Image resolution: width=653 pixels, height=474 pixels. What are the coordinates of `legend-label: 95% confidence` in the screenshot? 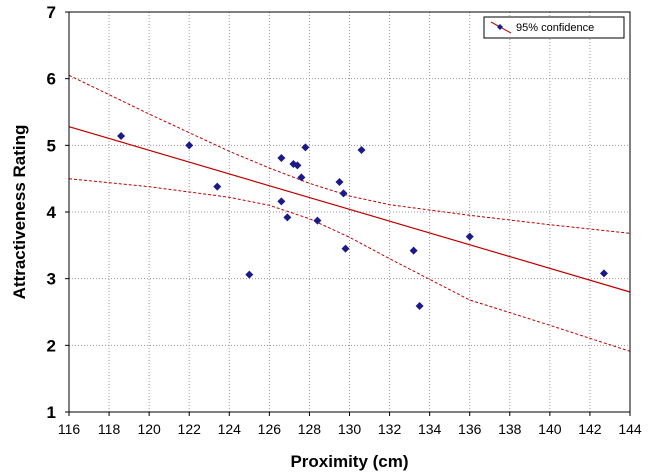 It's located at (555, 28).